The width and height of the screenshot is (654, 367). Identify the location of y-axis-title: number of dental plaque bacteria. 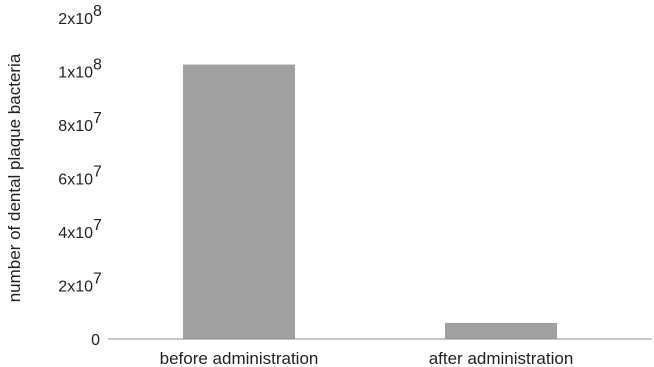
(14, 177).